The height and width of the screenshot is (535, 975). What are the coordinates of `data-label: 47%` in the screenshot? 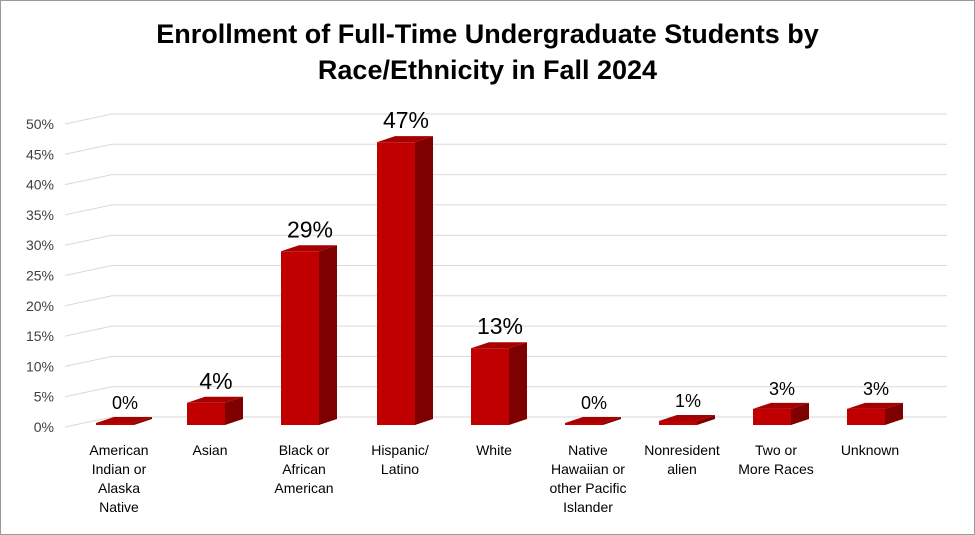 It's located at (406, 120).